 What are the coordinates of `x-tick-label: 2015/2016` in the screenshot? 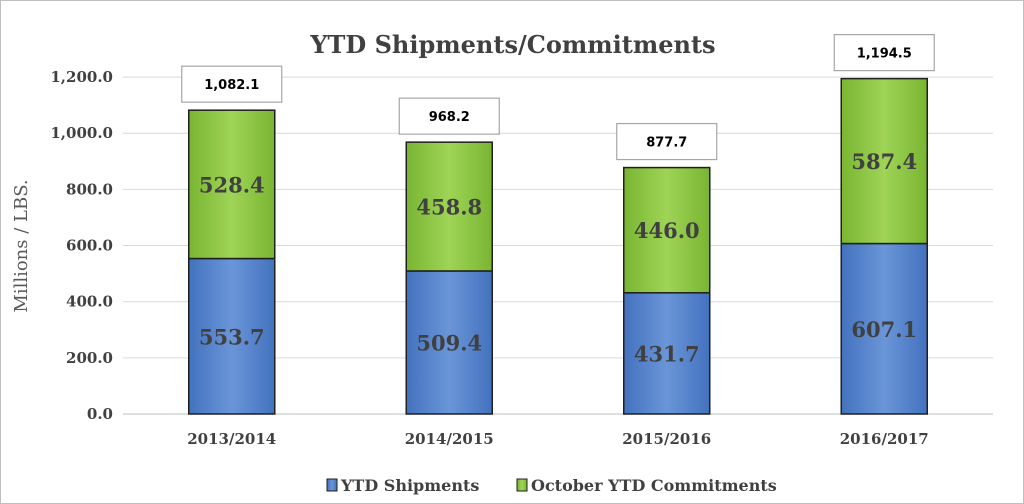 It's located at (666, 439).